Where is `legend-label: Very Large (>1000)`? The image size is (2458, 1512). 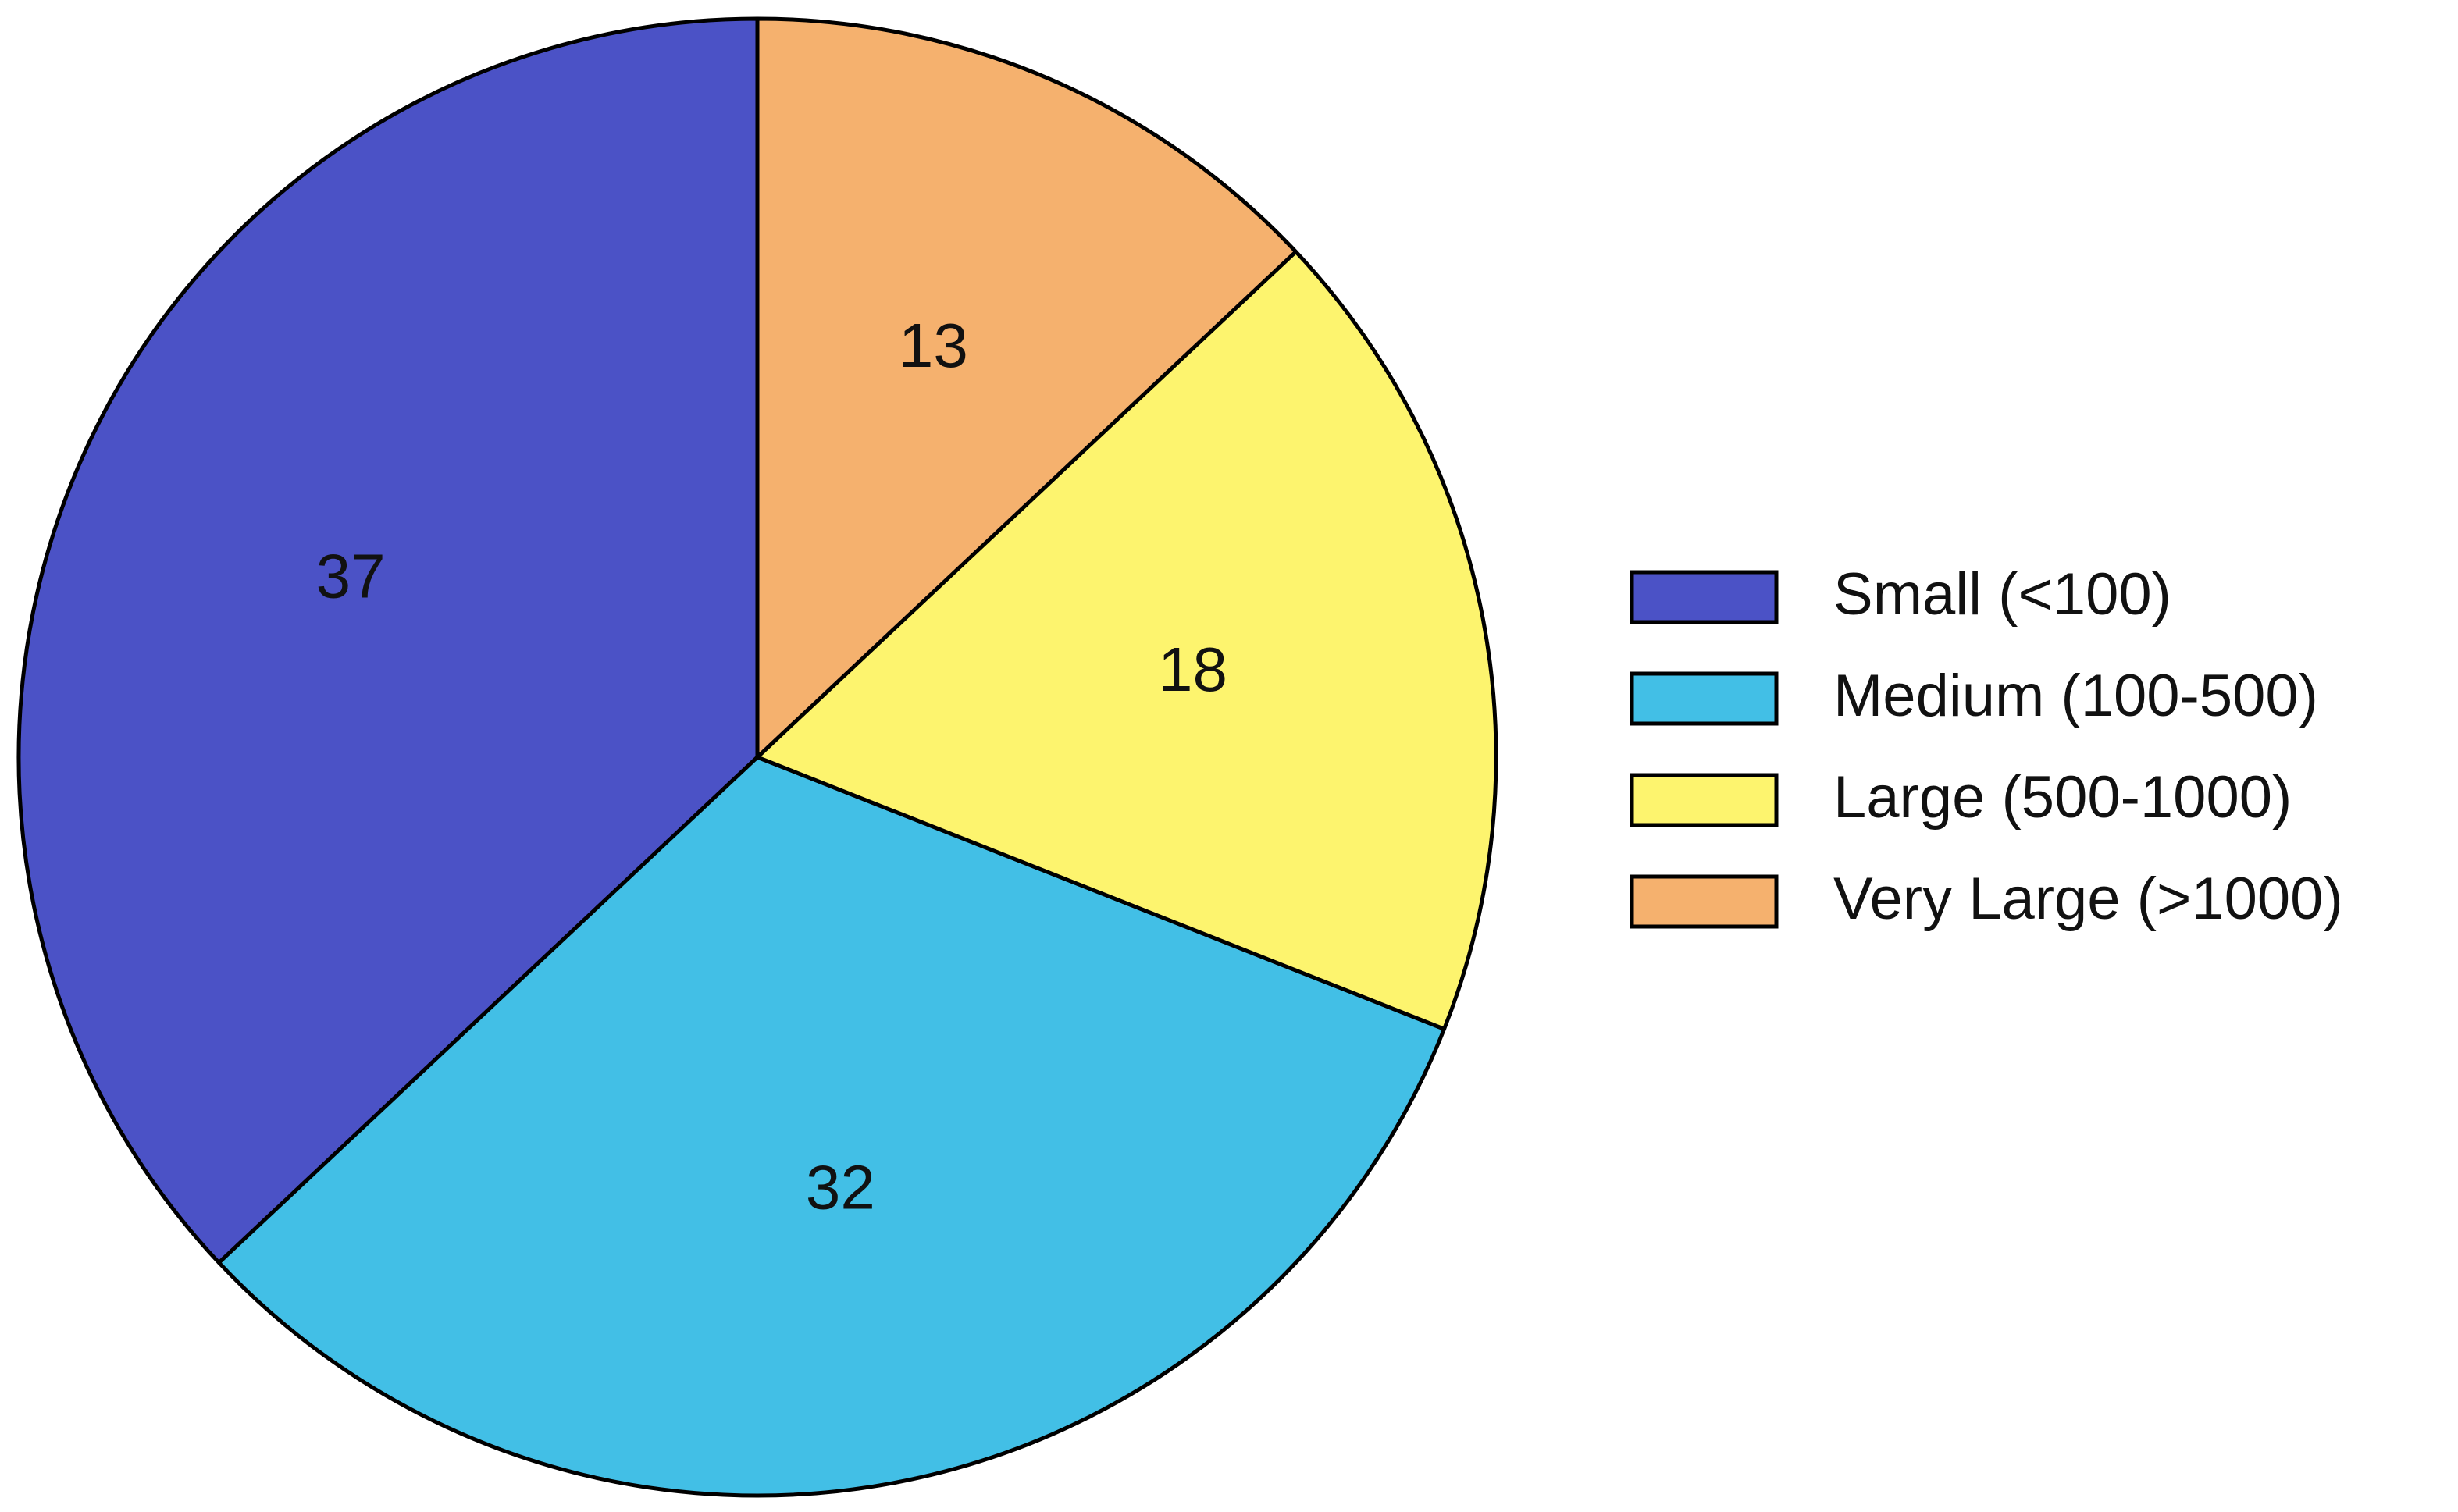 legend-label: Very Large (>1000) is located at coordinates (2088, 899).